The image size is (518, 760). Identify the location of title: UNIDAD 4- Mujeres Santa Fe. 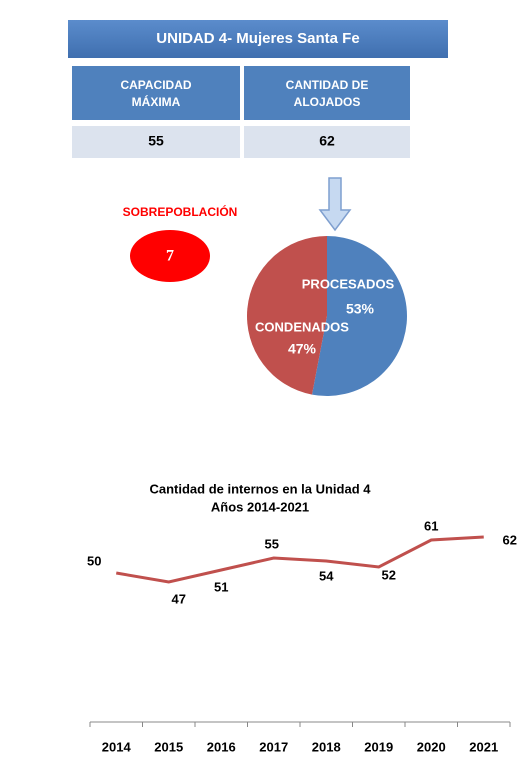
(257, 38).